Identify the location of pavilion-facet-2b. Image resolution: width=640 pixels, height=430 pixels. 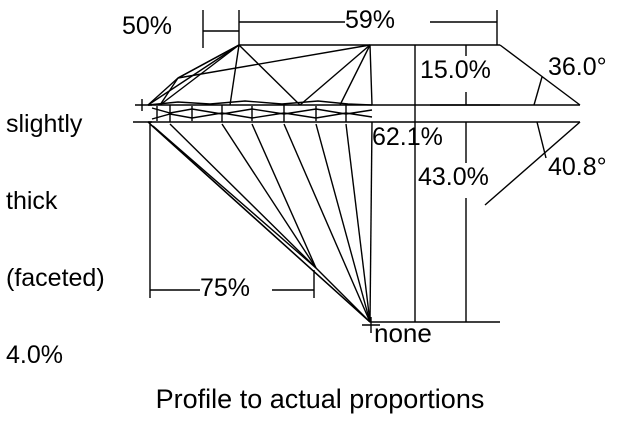
(343, 295).